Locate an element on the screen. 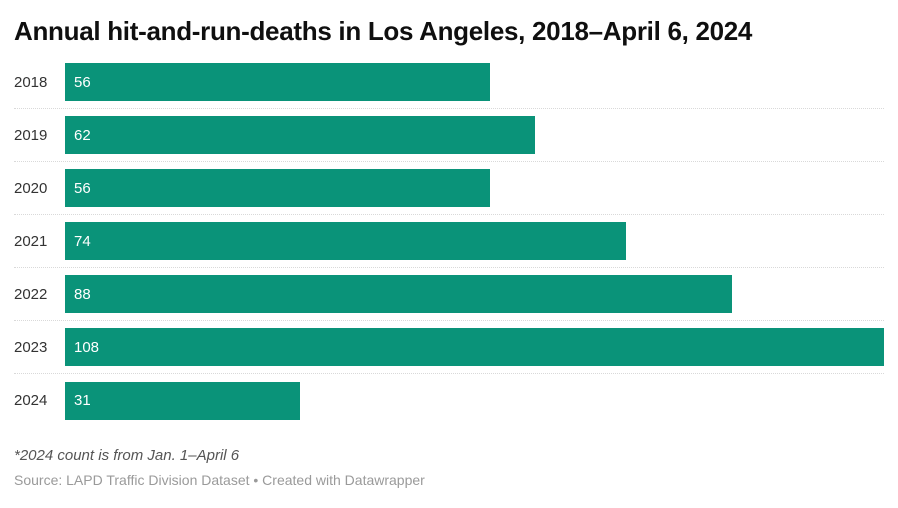 The image size is (898, 508). bar-row: 2020 56 is located at coordinates (449, 188).